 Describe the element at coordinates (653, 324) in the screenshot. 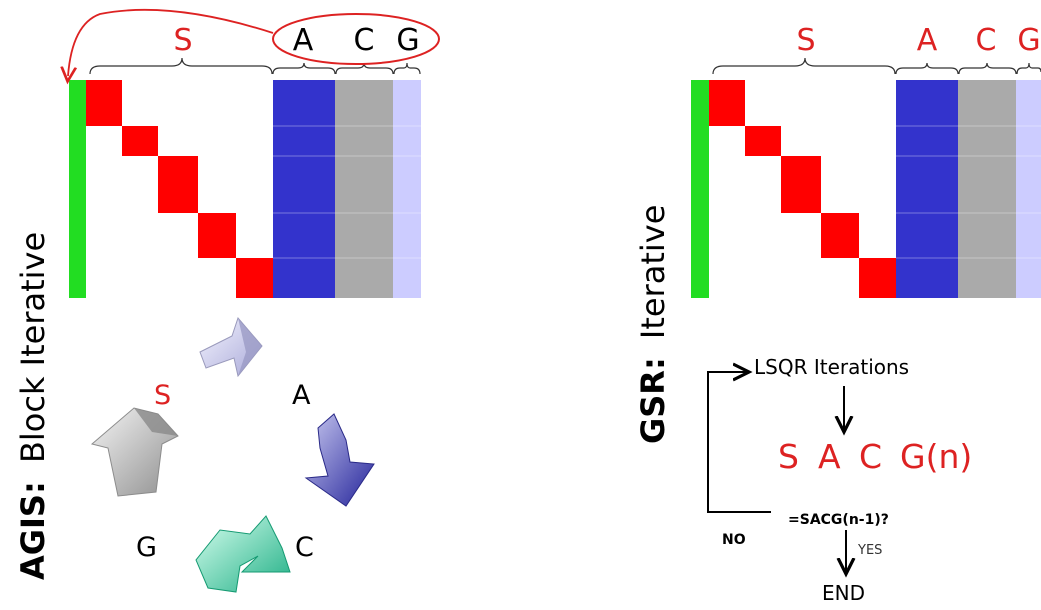

I see `gsr-title: GSR: Iterative` at that location.